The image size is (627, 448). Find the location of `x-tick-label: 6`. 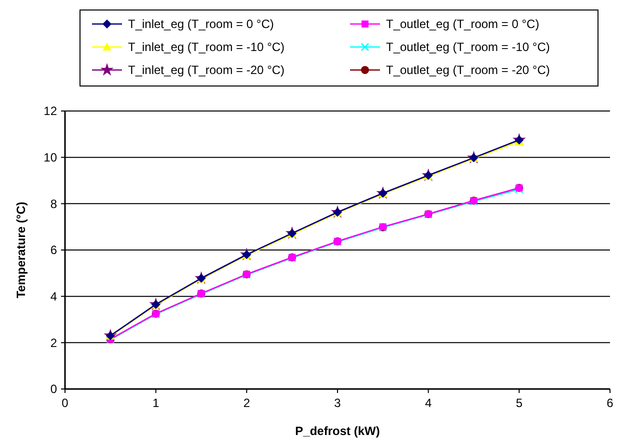

x-tick-label: 6 is located at coordinates (610, 403).